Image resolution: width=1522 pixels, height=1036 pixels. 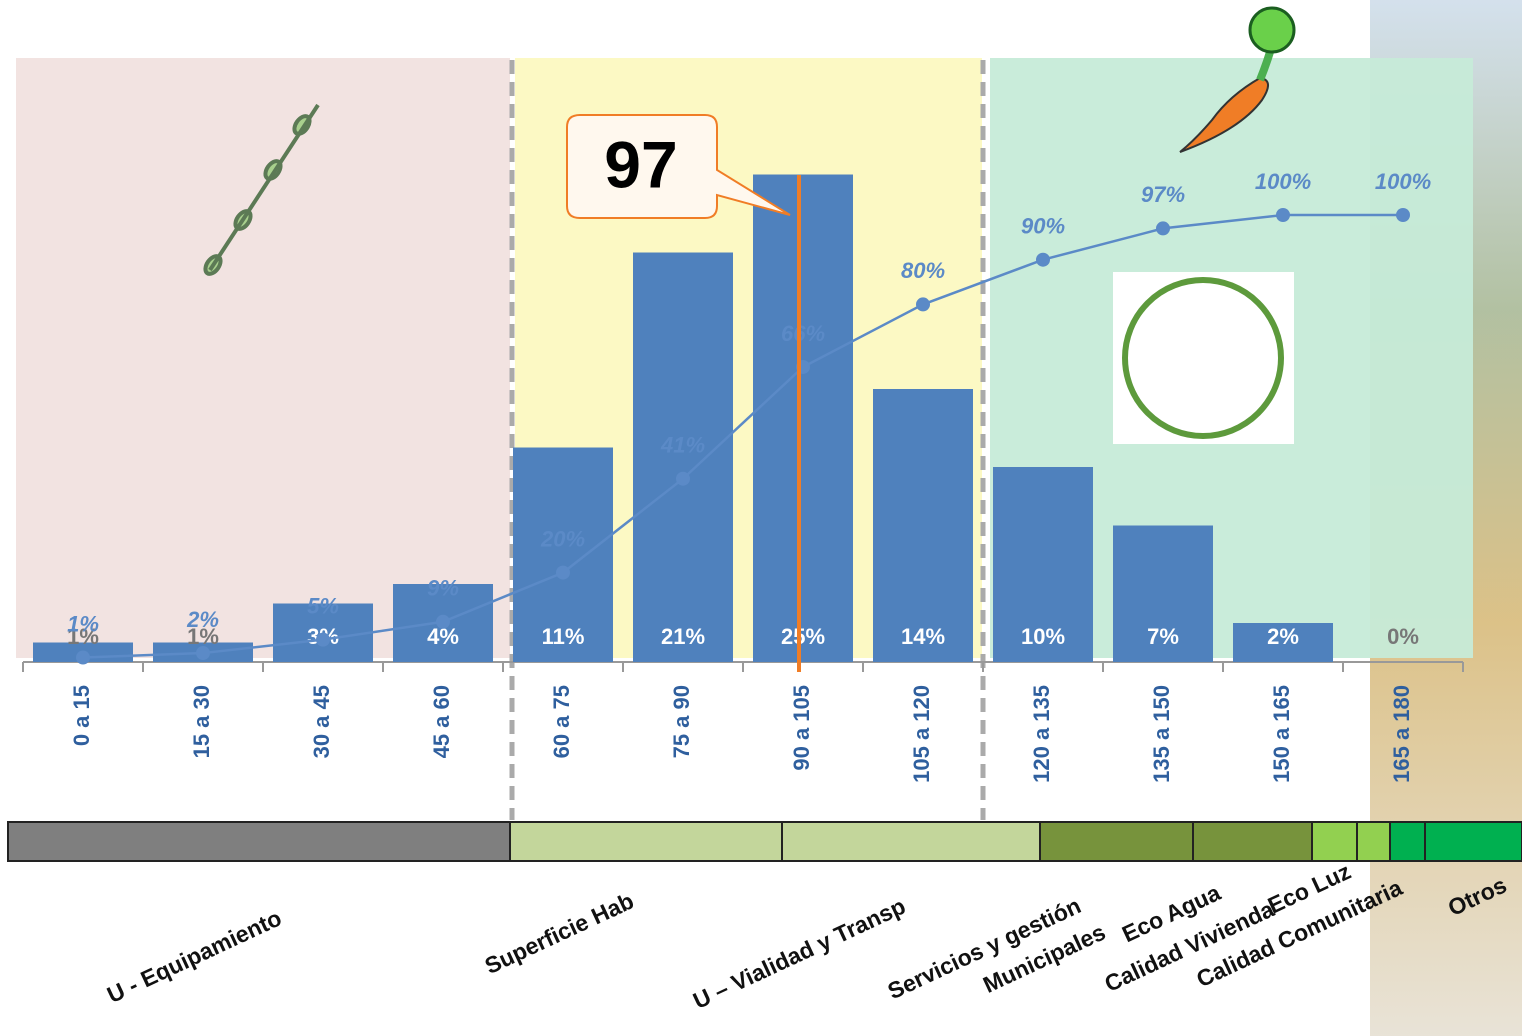 What do you see at coordinates (923, 270) in the screenshot?
I see `line-label: 80%` at bounding box center [923, 270].